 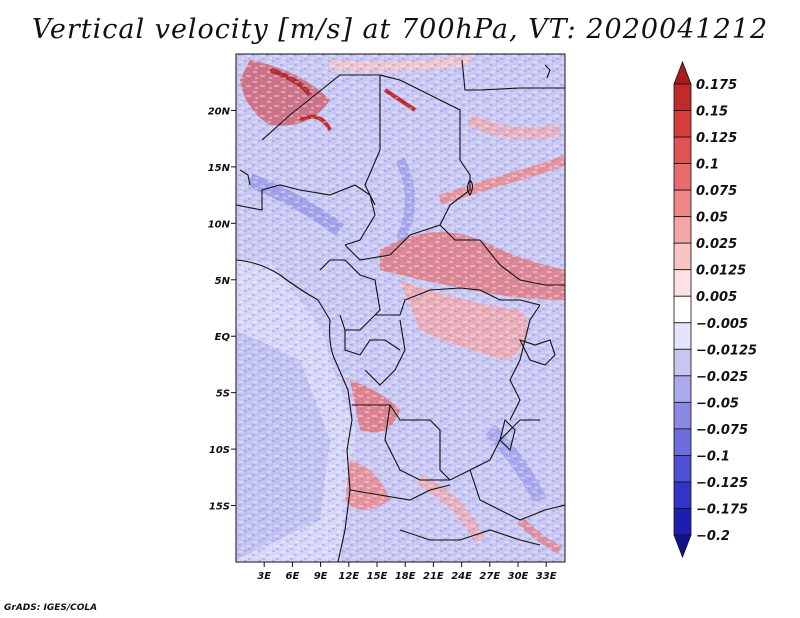 I want to click on colorbar-label: −0.175, so click(x=722, y=509).